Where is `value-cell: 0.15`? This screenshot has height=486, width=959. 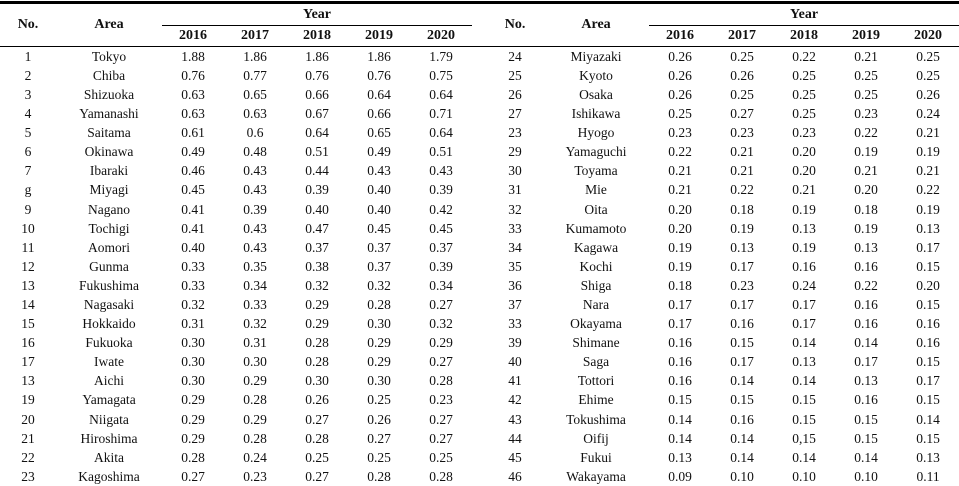 value-cell: 0.15 is located at coordinates (928, 400).